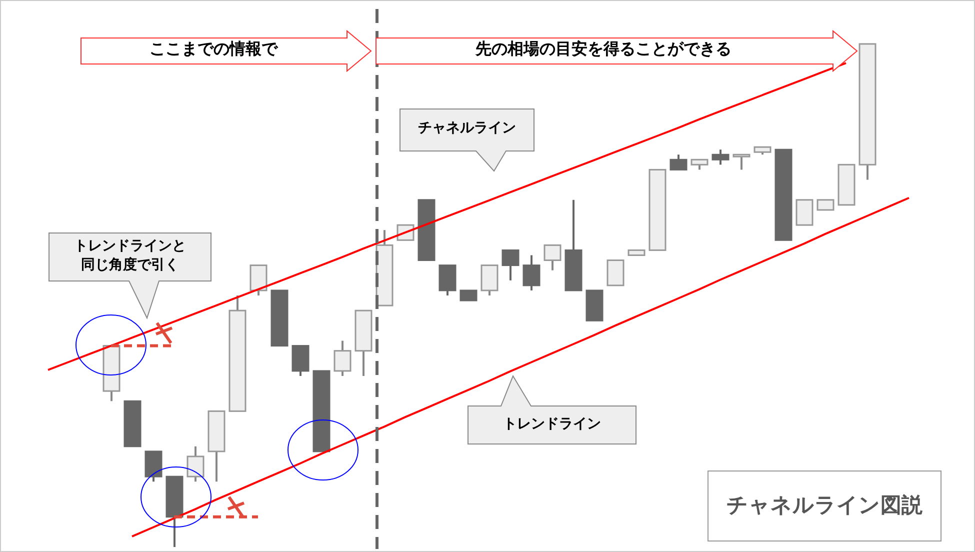 Image resolution: width=975 pixels, height=552 pixels. I want to click on annotation: チャネルライン, so click(467, 128).